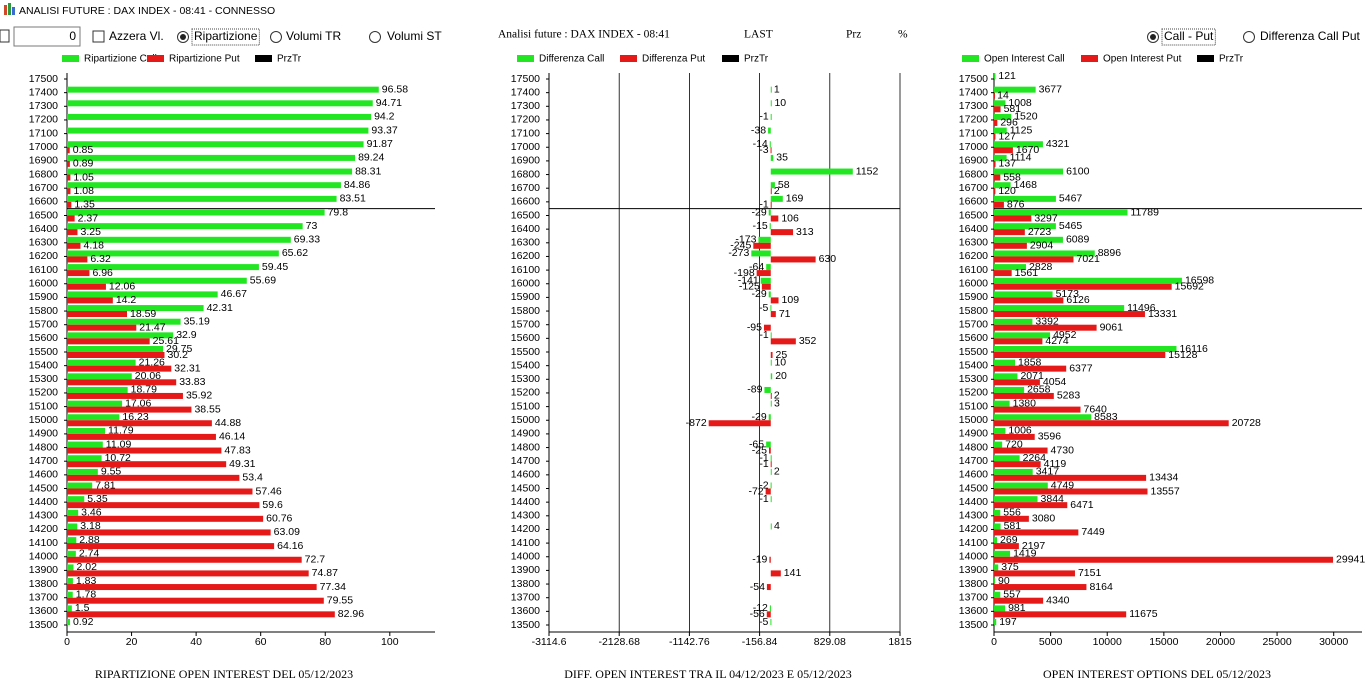 The width and height of the screenshot is (1370, 694). I want to click on x-tick-label: 0, so click(994, 642).